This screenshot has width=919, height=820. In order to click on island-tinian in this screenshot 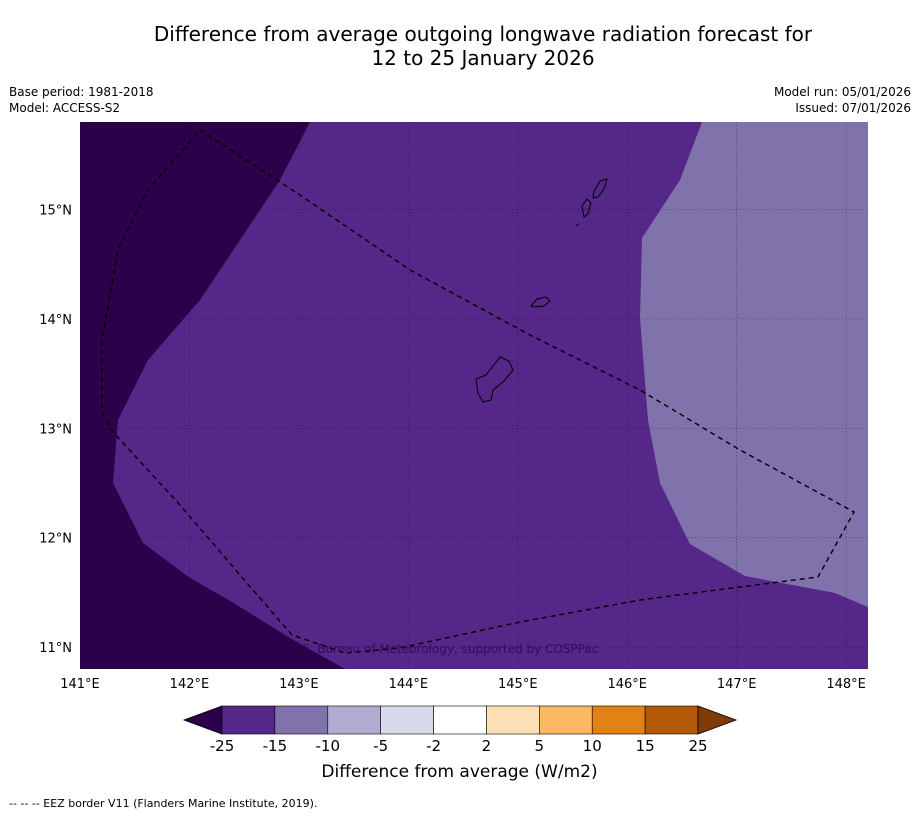, I will do `click(583, 212)`.